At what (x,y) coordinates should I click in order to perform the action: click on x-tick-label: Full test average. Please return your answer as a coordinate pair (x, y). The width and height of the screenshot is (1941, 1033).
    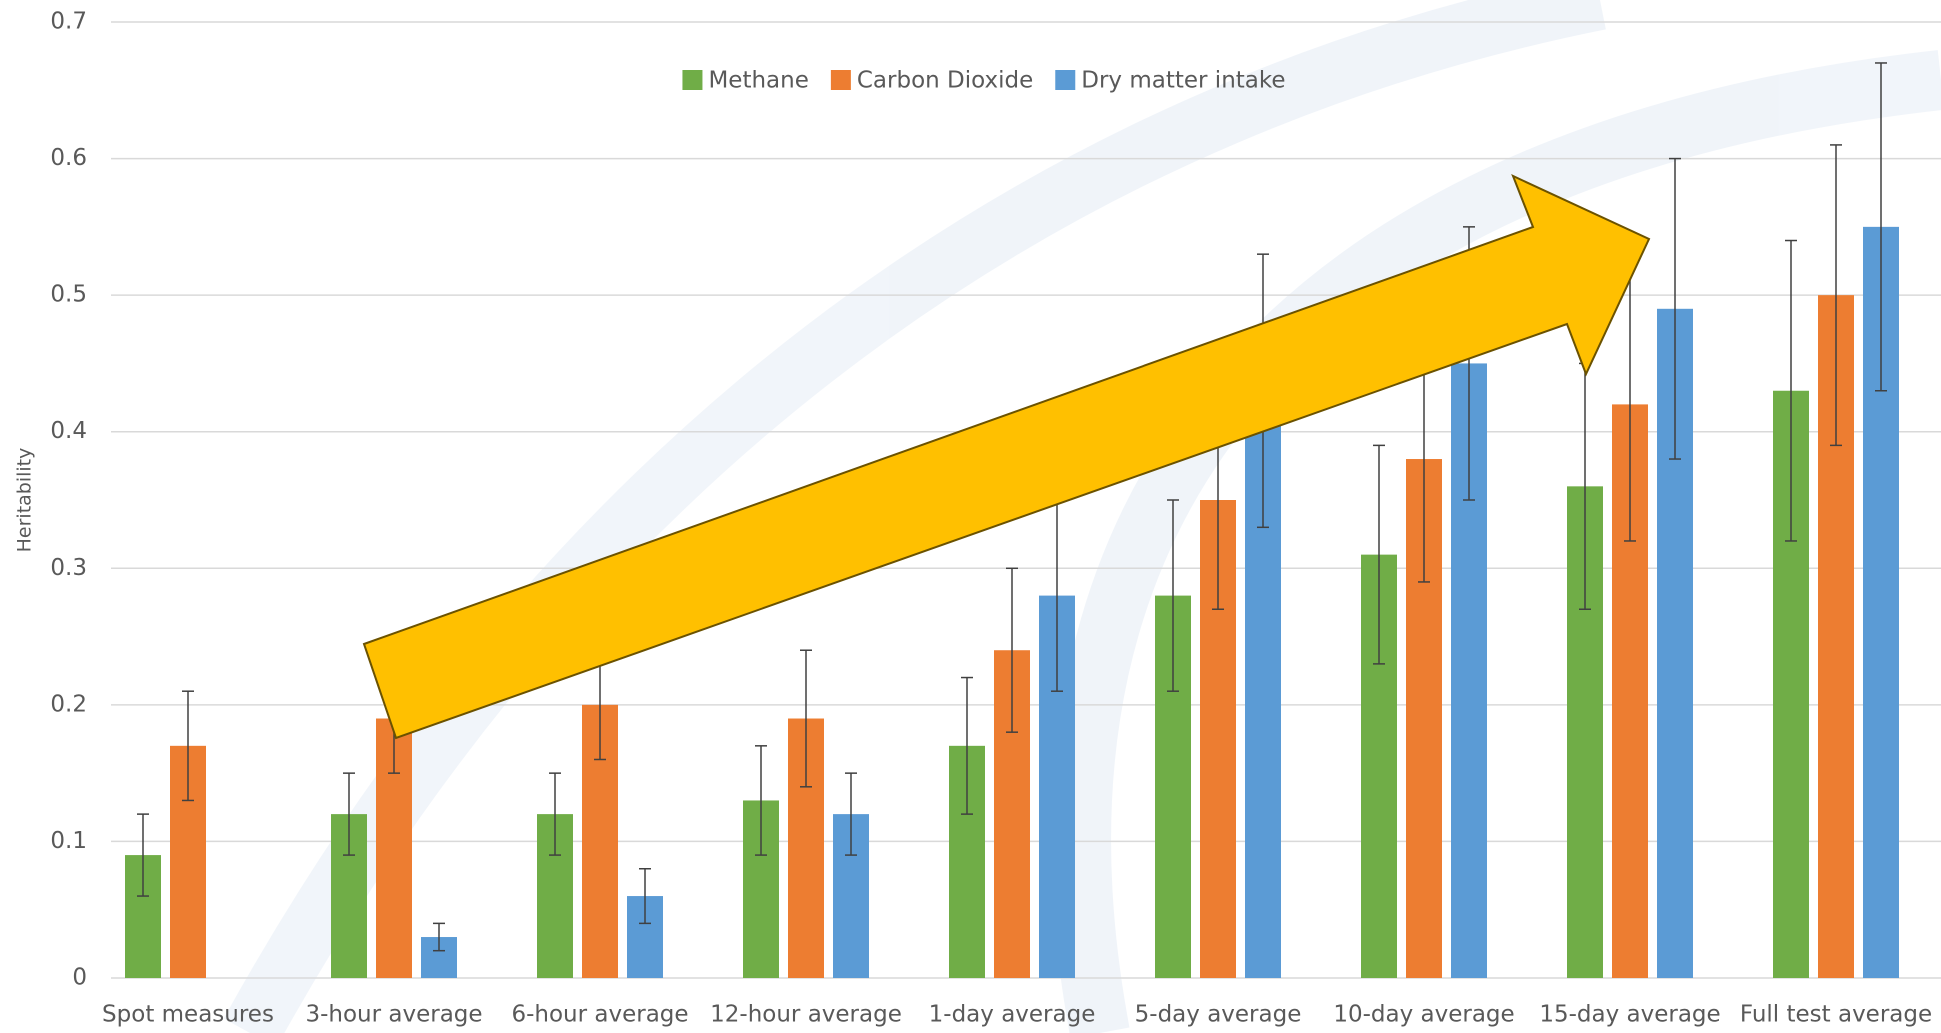
    Looking at the image, I should click on (1836, 1015).